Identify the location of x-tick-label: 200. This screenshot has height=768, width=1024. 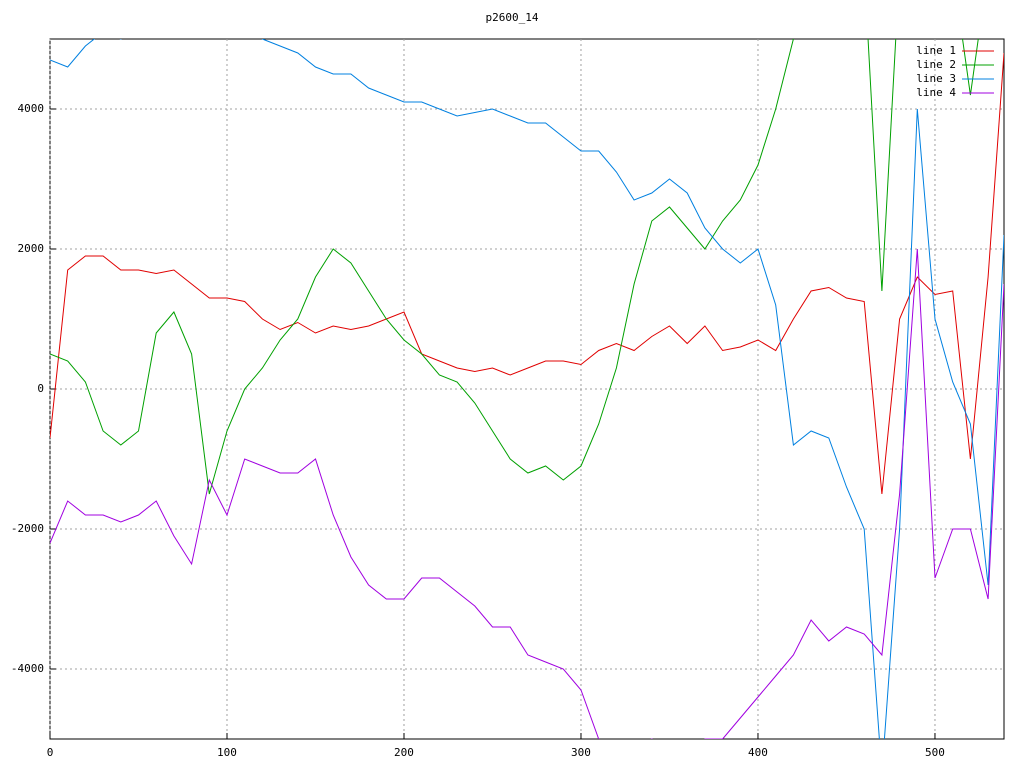
(404, 752).